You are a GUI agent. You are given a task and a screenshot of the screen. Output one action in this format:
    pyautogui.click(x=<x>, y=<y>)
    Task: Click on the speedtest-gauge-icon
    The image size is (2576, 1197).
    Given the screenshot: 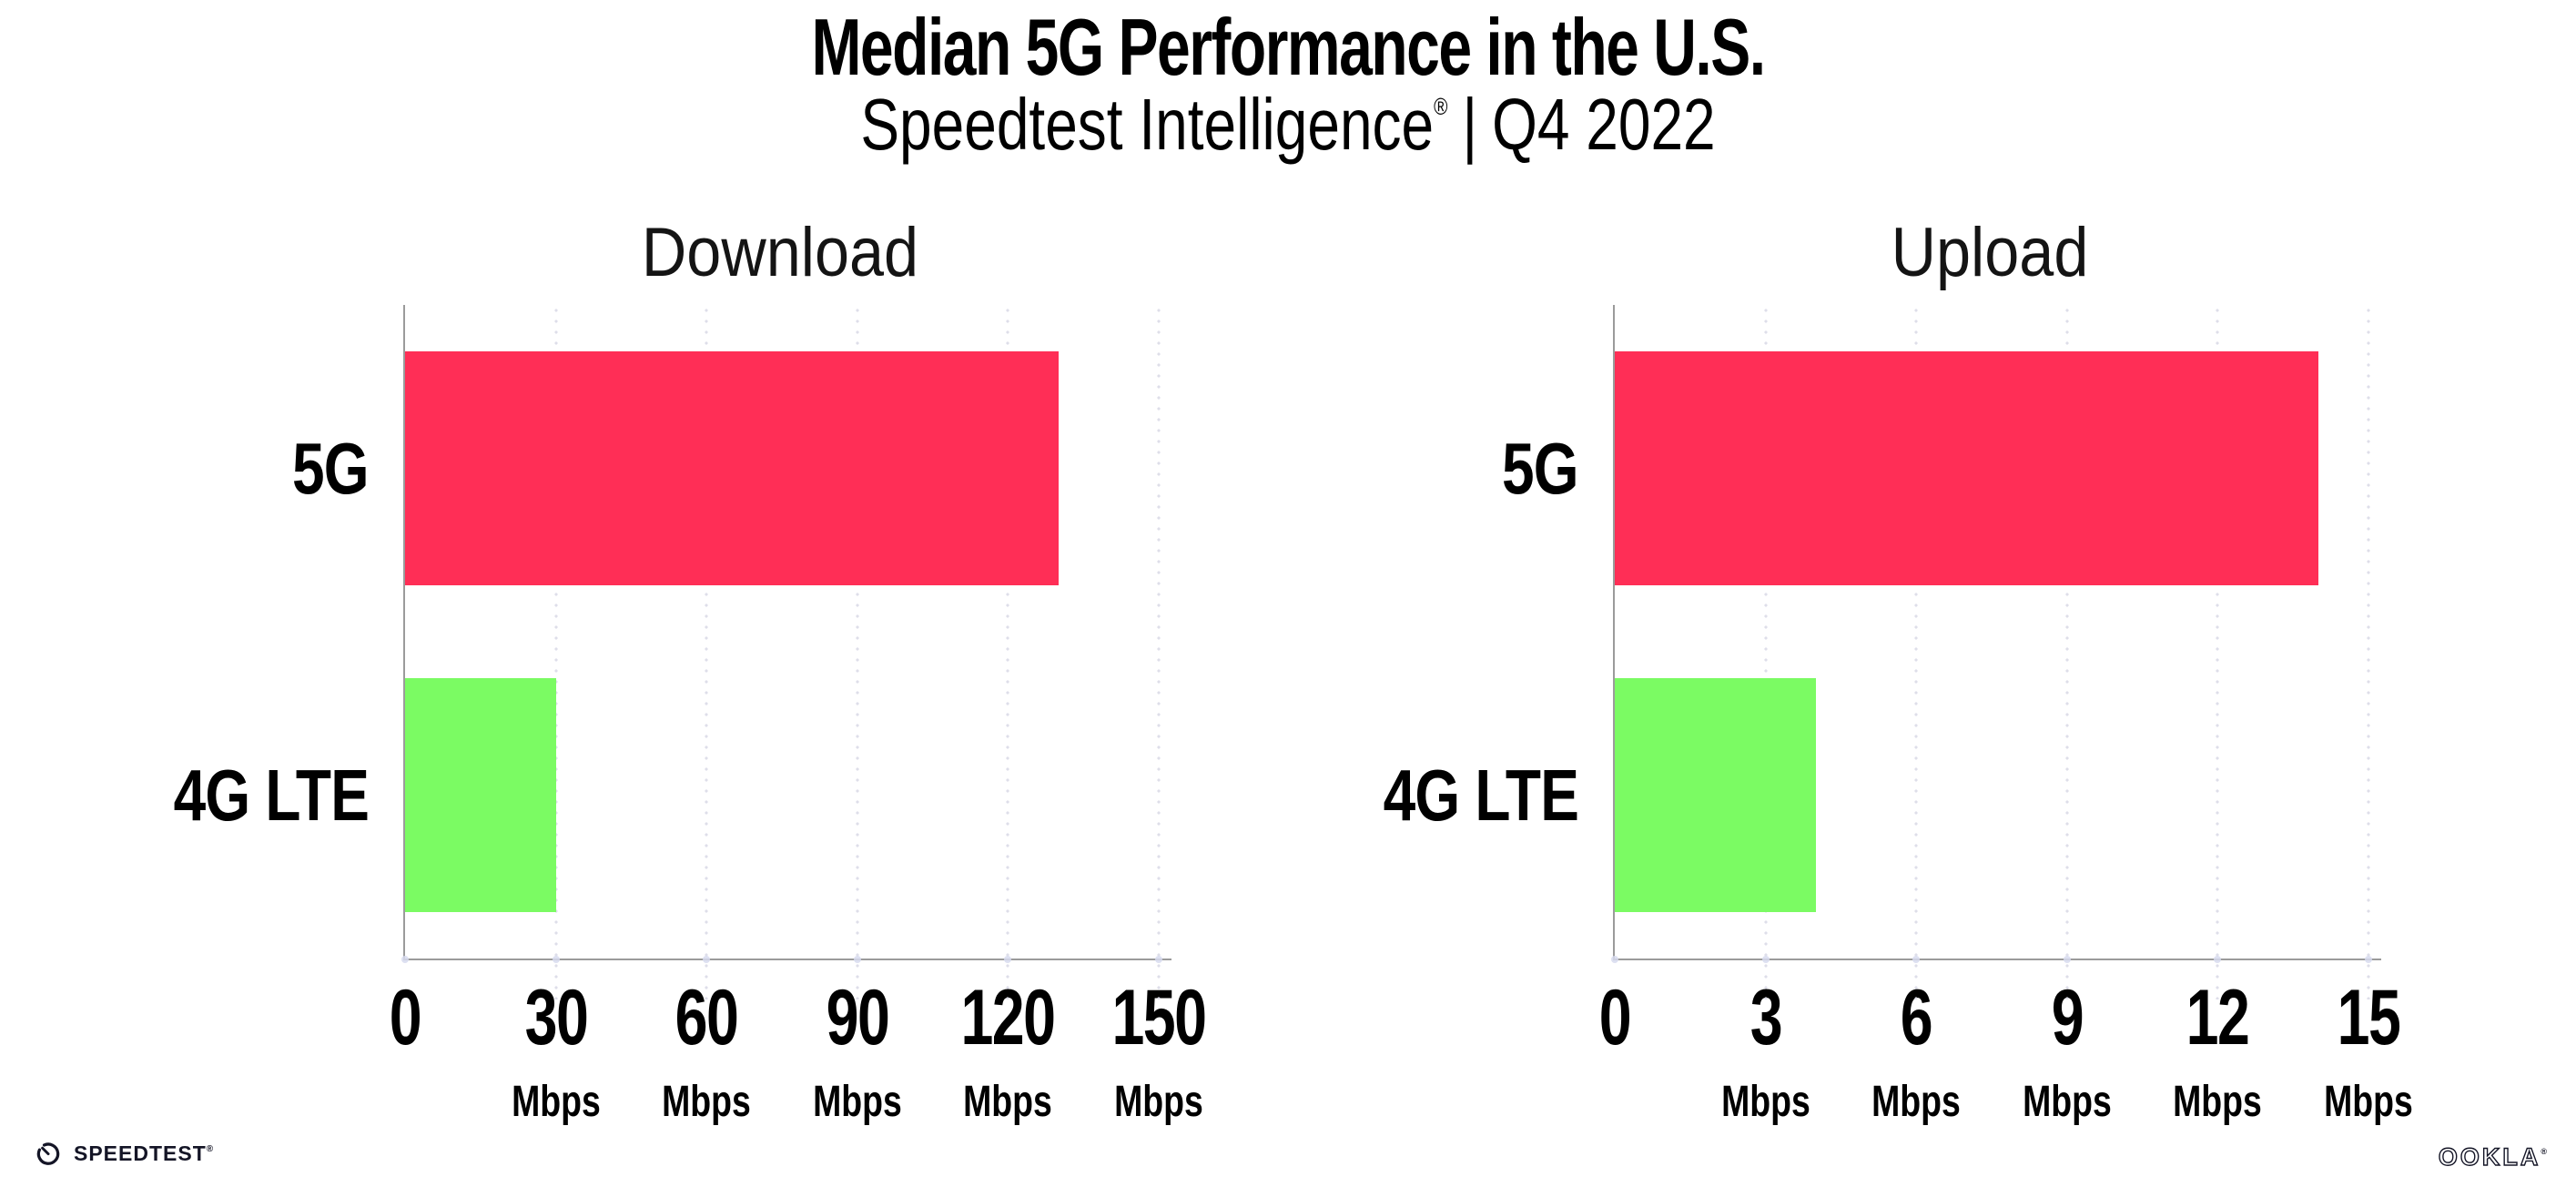 What is the action you would take?
    pyautogui.click(x=48, y=1153)
    